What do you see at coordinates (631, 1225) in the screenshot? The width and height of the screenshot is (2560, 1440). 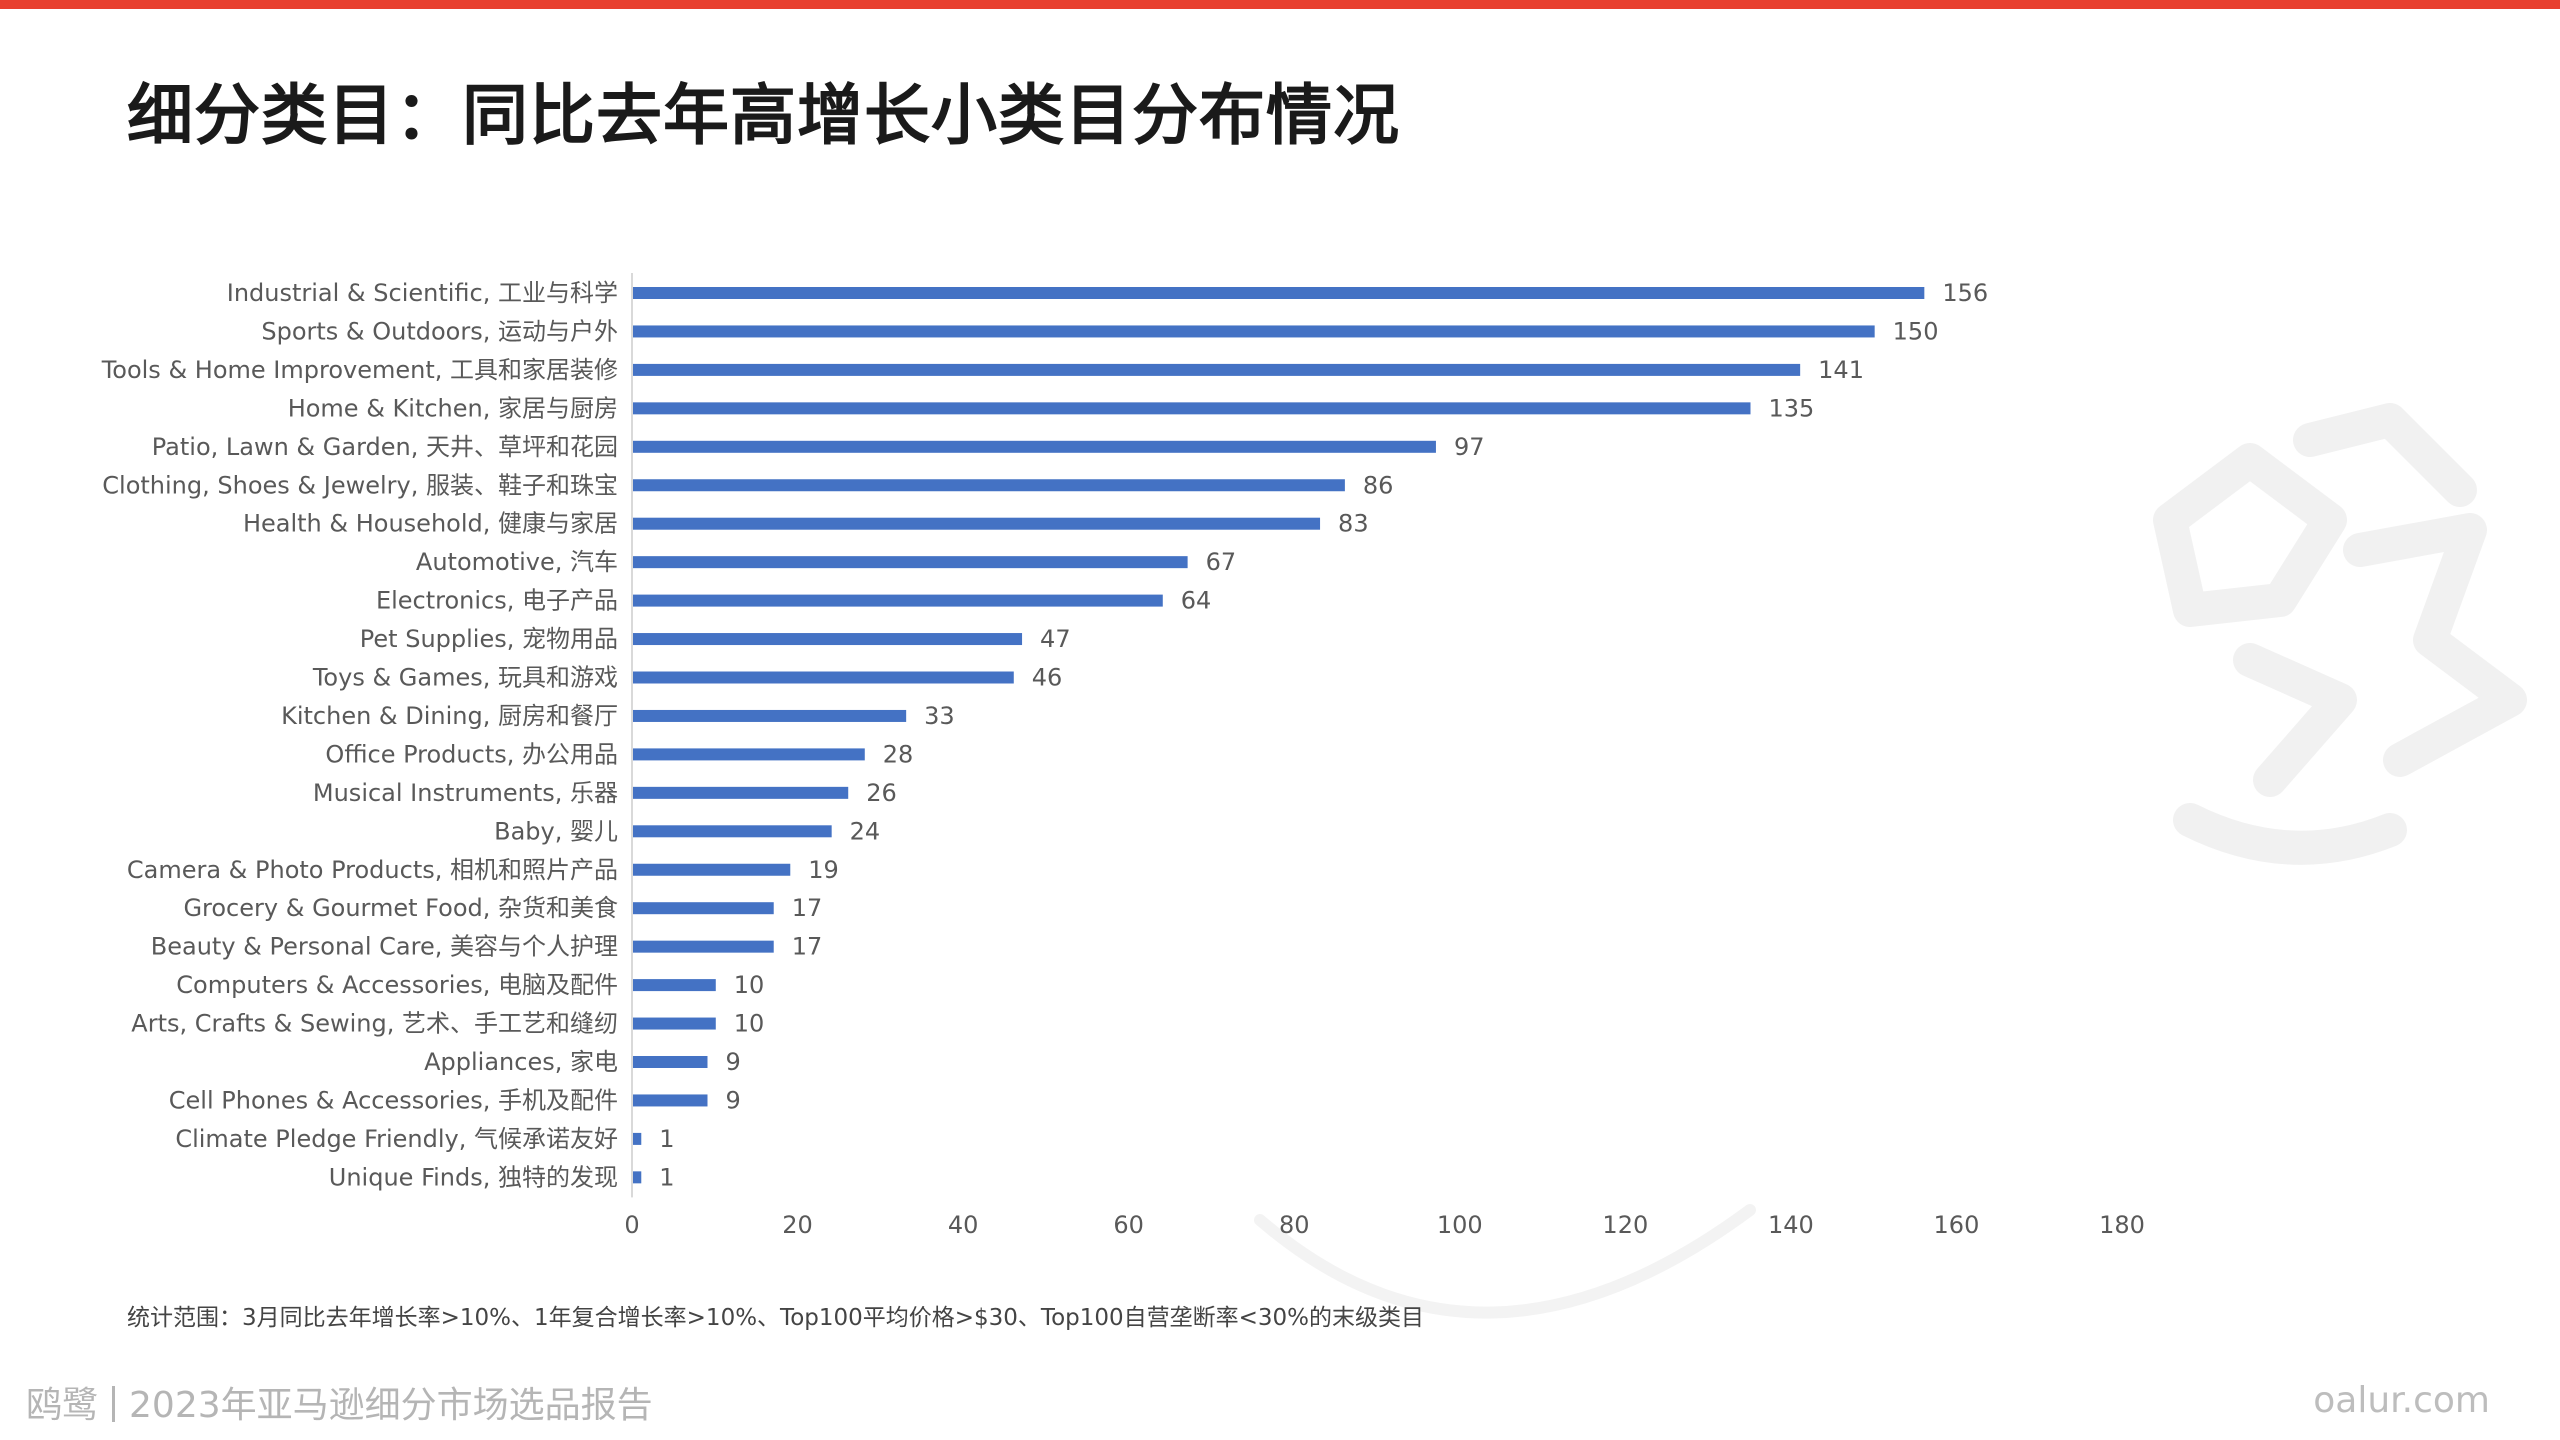 I see `x-tick-label: 0` at bounding box center [631, 1225].